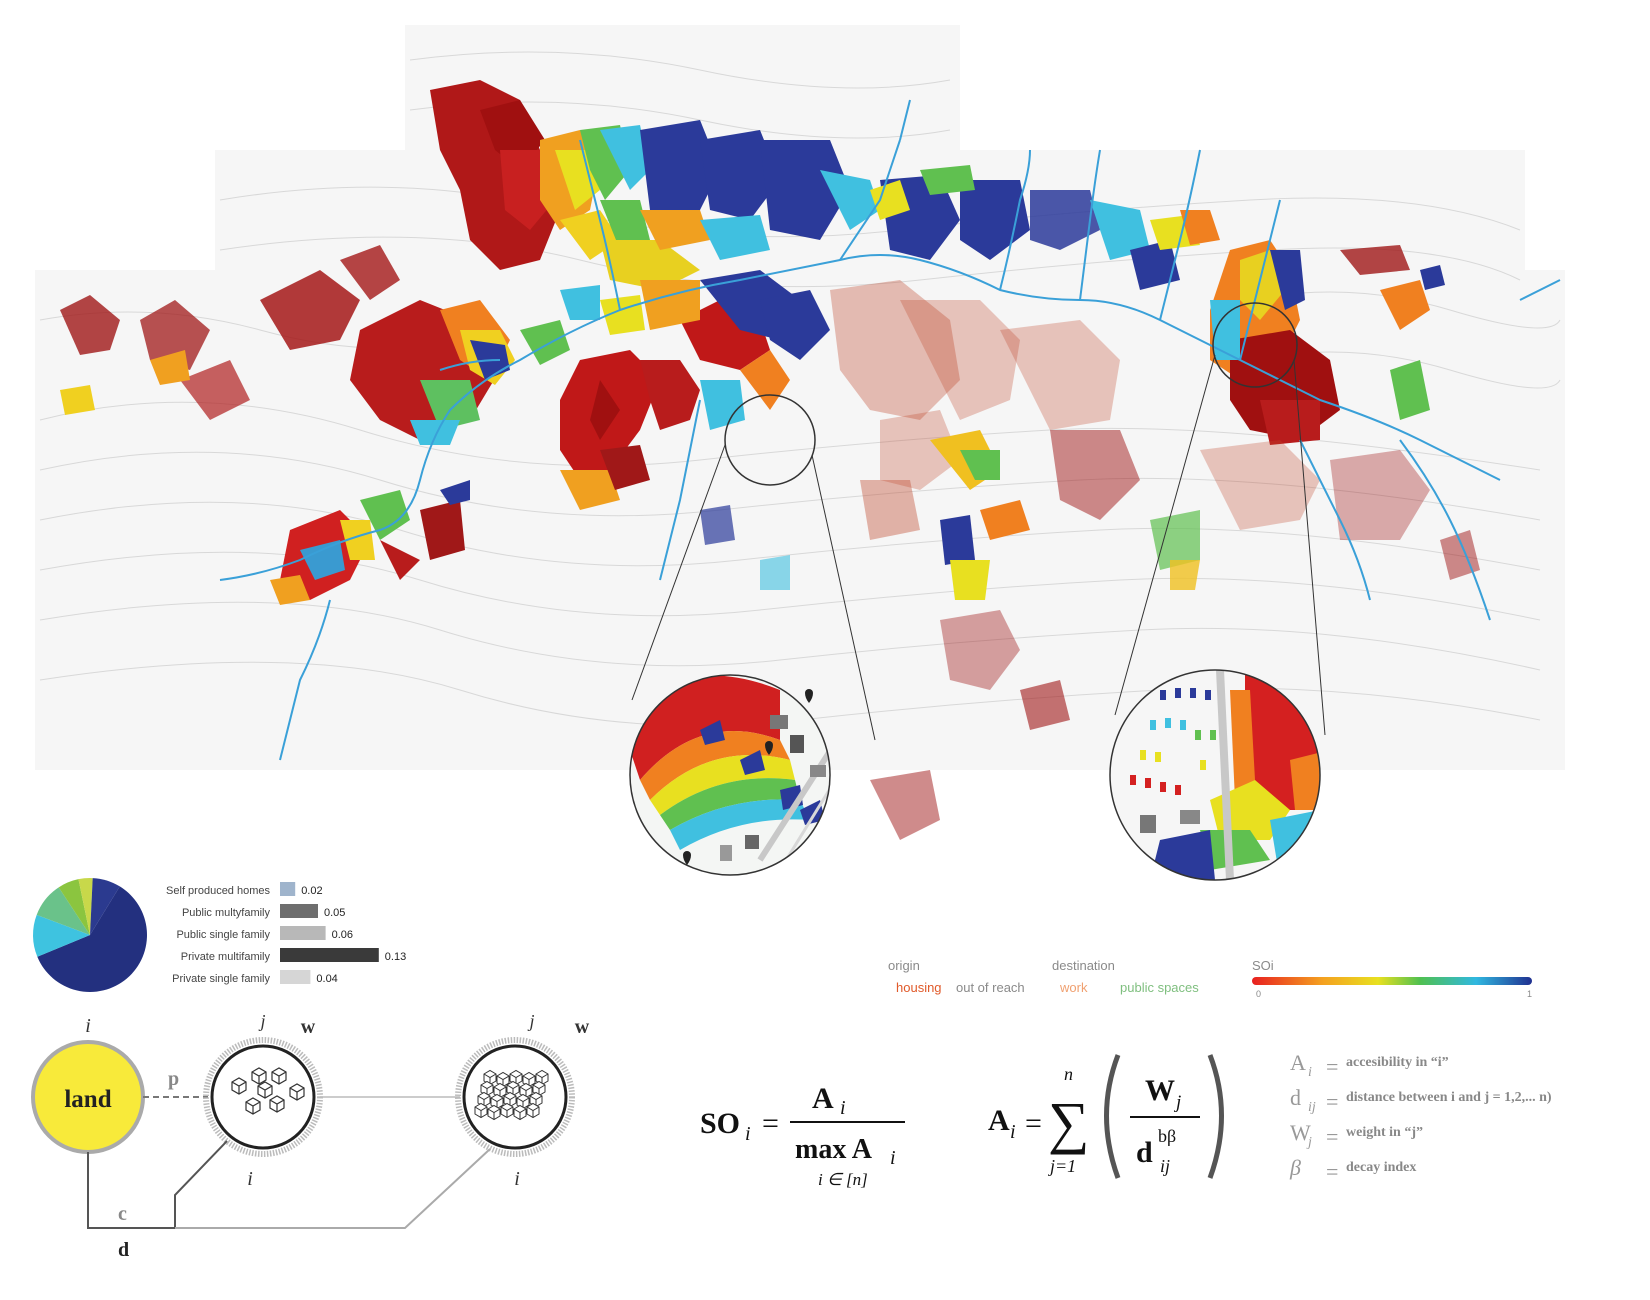 Image resolution: width=1650 pixels, height=1300 pixels. I want to click on bar-label: Public single family, so click(223, 935).